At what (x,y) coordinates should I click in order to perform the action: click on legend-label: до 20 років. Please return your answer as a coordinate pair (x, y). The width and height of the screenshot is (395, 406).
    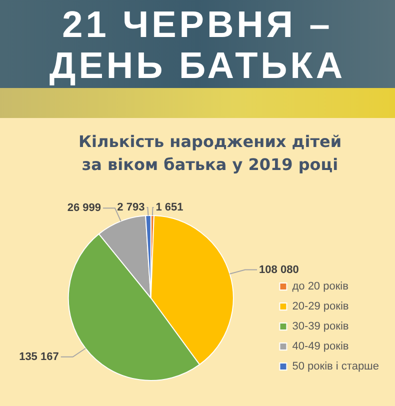
    Looking at the image, I should click on (320, 286).